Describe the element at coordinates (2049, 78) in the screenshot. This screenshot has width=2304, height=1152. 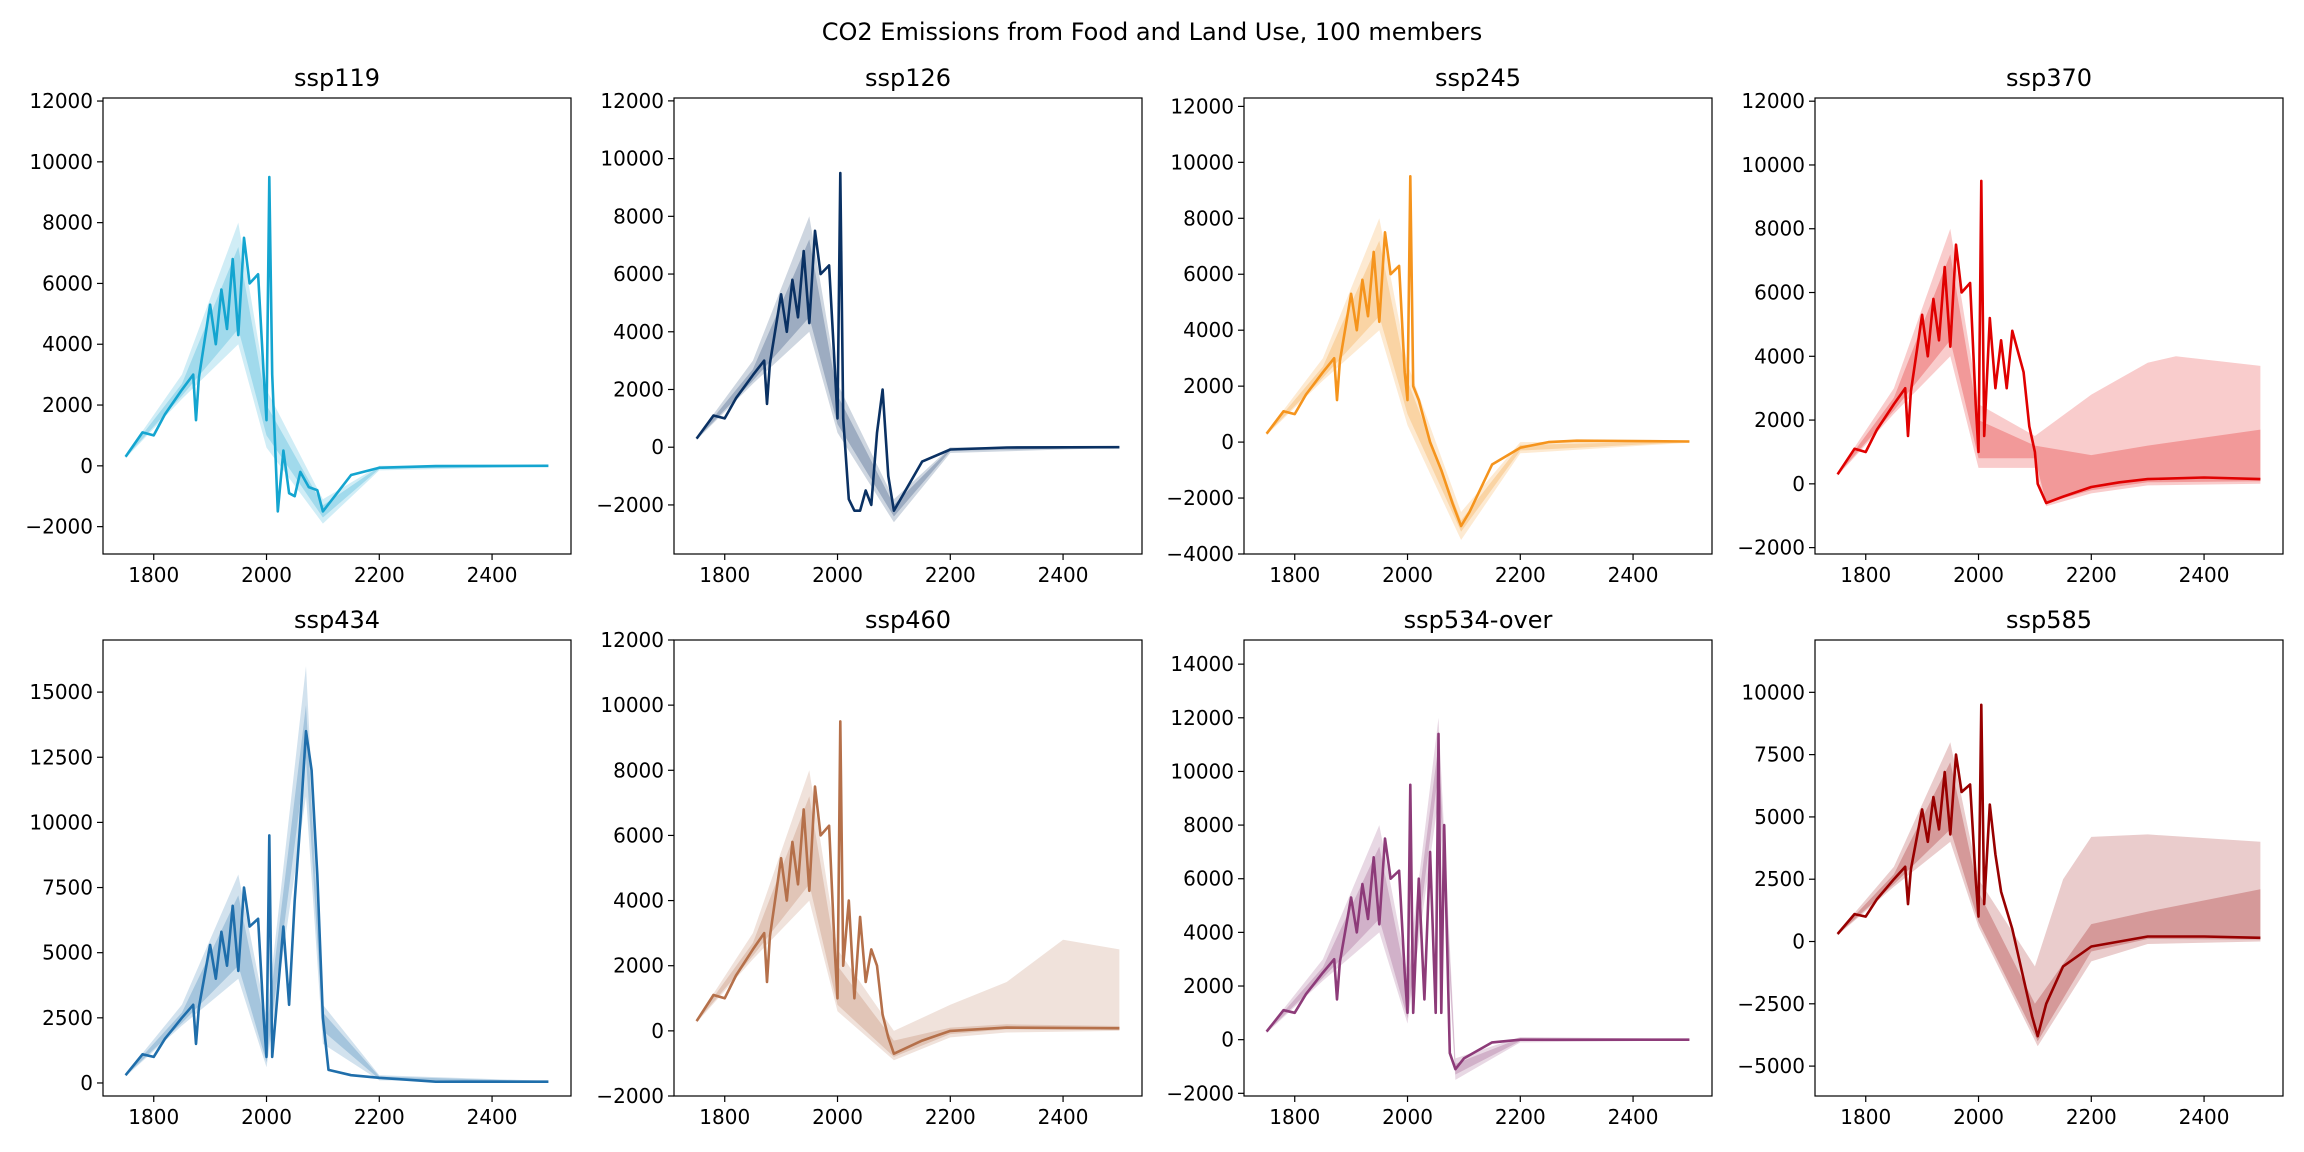
I see `panel-title: ssp370` at that location.